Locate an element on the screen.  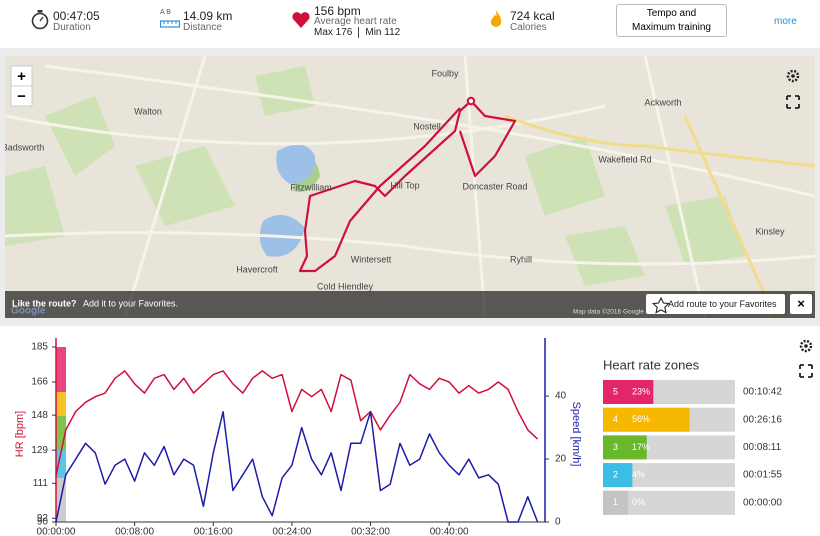
close-button is located at coordinates (801, 304).